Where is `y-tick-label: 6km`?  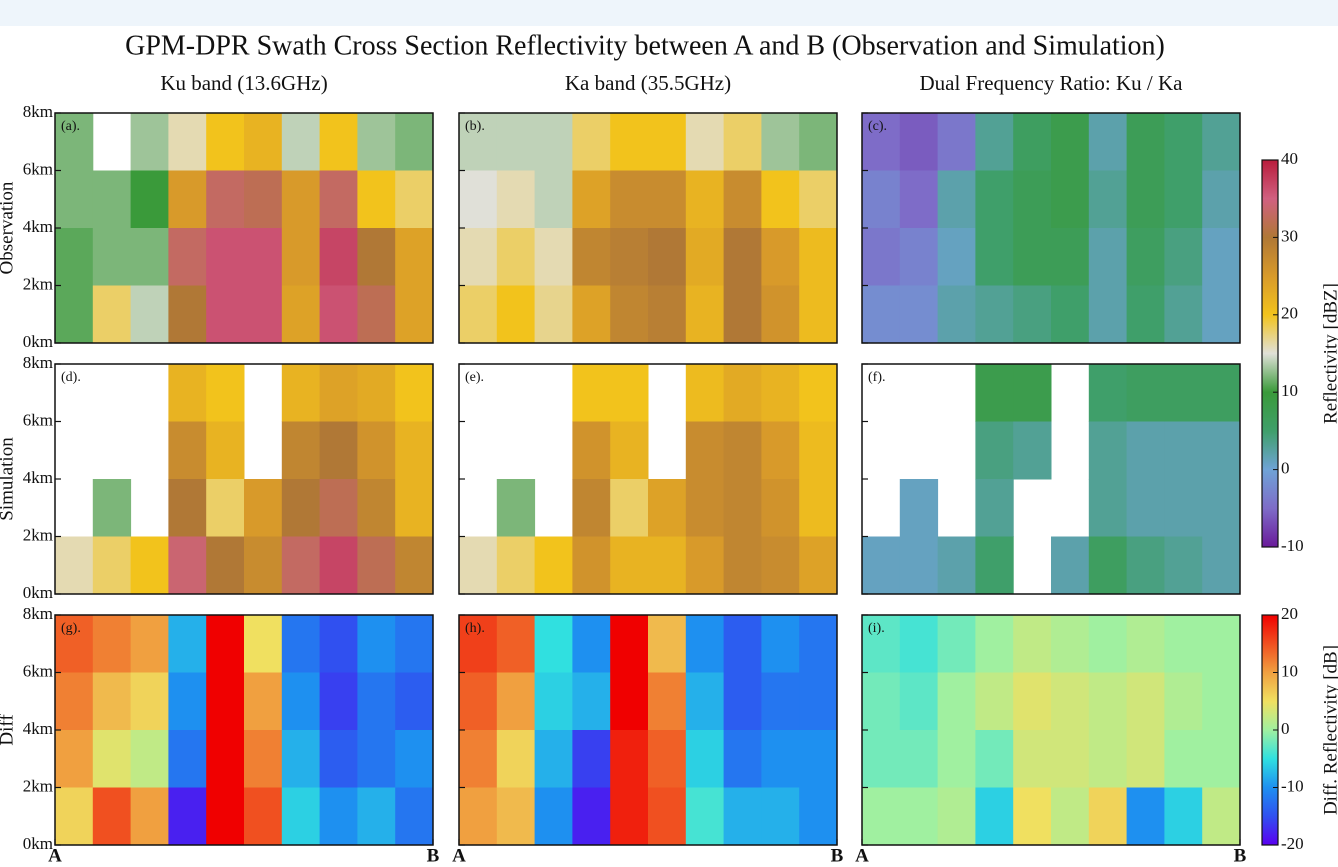
y-tick-label: 6km is located at coordinates (38, 670).